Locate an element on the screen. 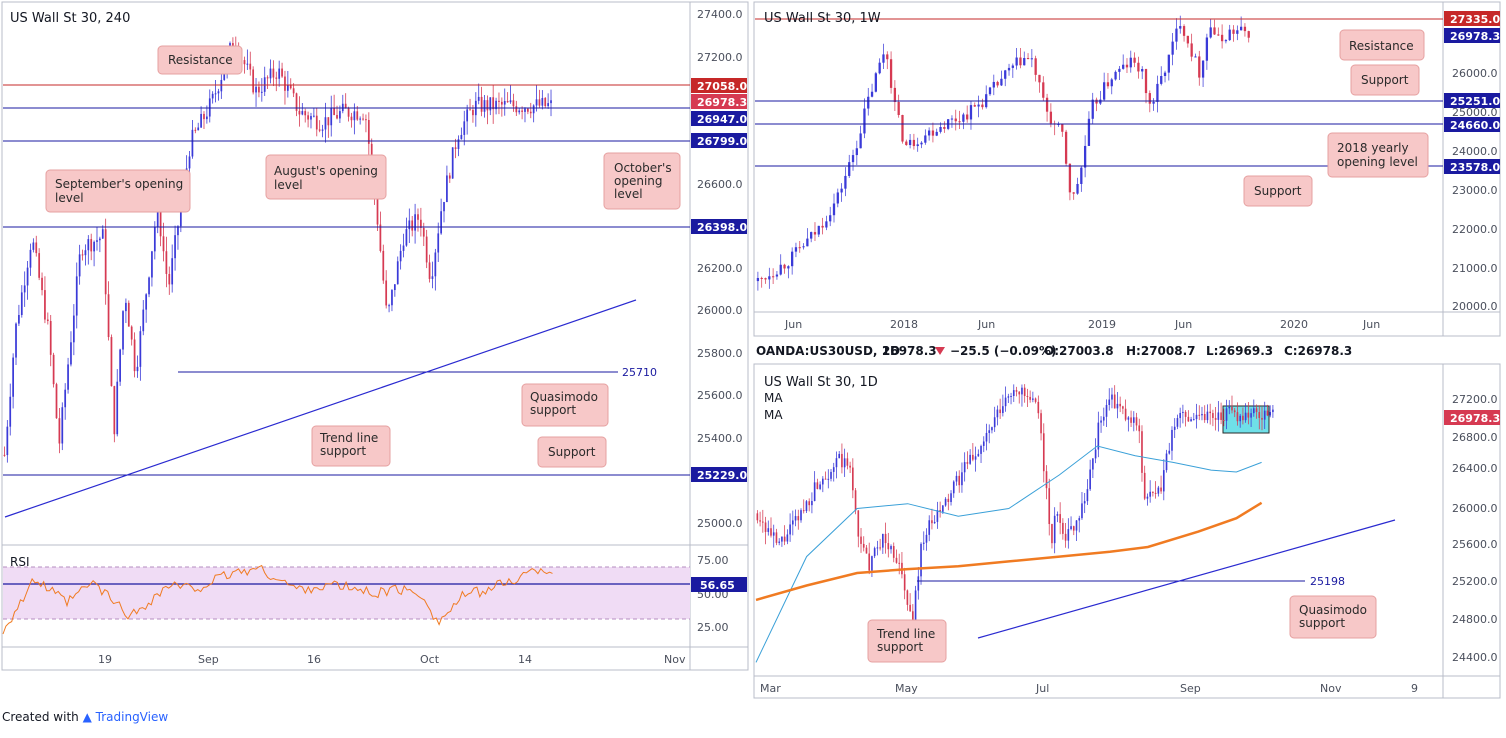 This screenshot has width=1506, height=738. daily-callout-trendline-text: Trend line support is located at coordinates (905, 640).